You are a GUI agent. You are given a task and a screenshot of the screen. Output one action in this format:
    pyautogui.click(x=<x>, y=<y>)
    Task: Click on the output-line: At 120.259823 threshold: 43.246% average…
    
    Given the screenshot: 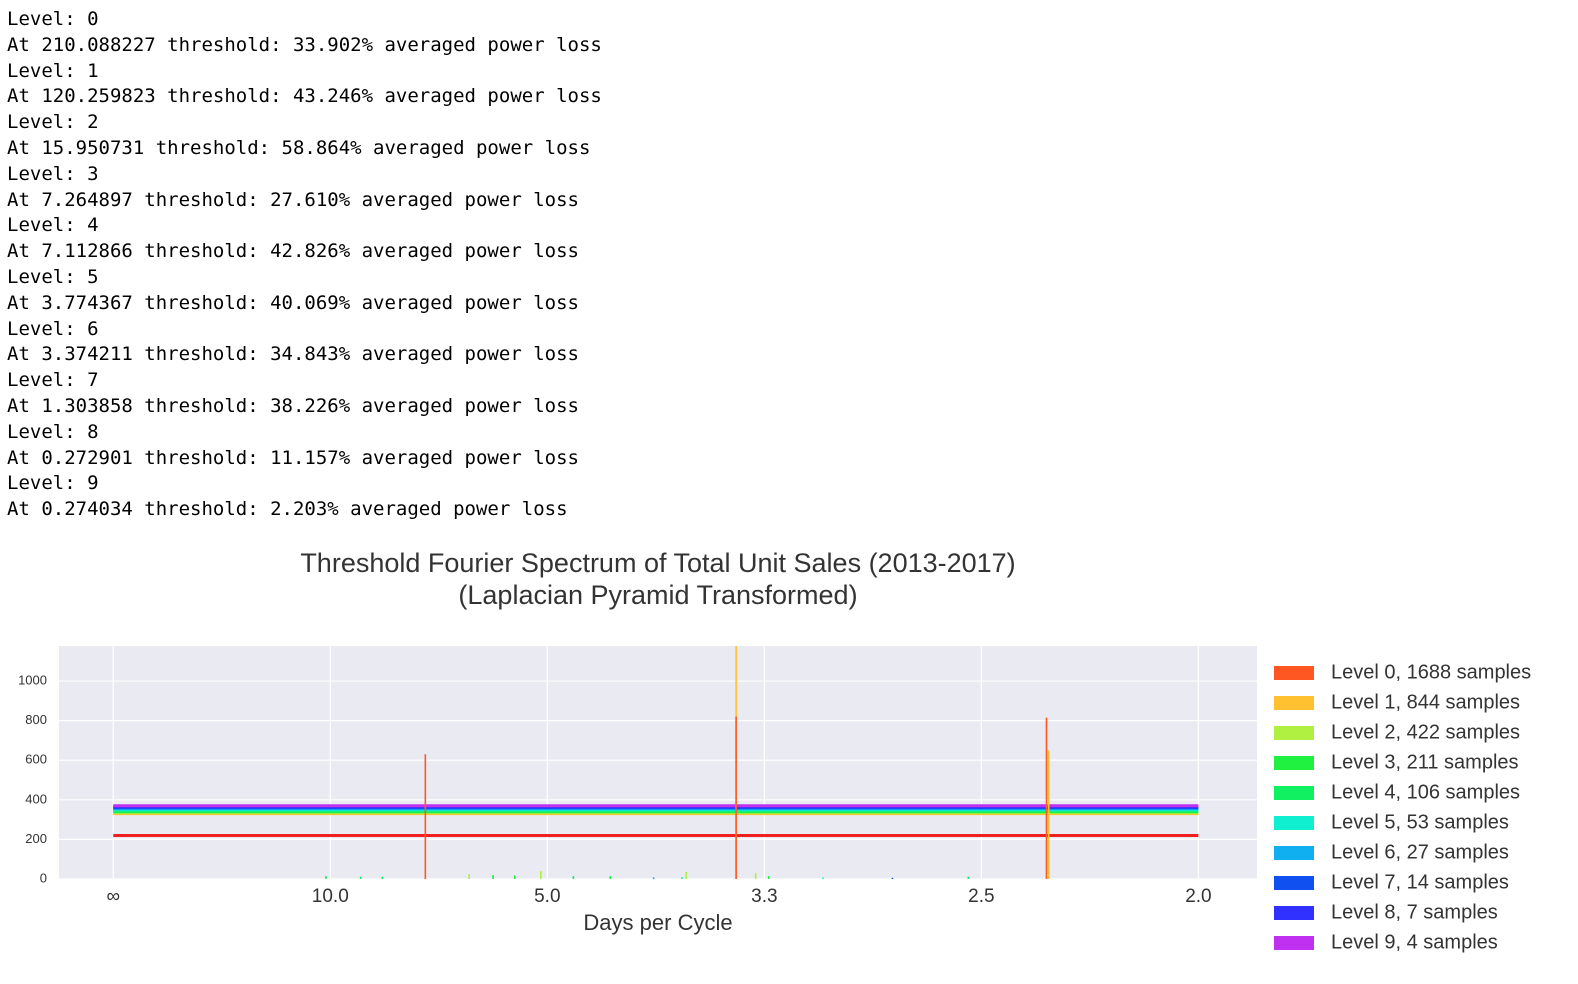 What is the action you would take?
    pyautogui.click(x=304, y=96)
    